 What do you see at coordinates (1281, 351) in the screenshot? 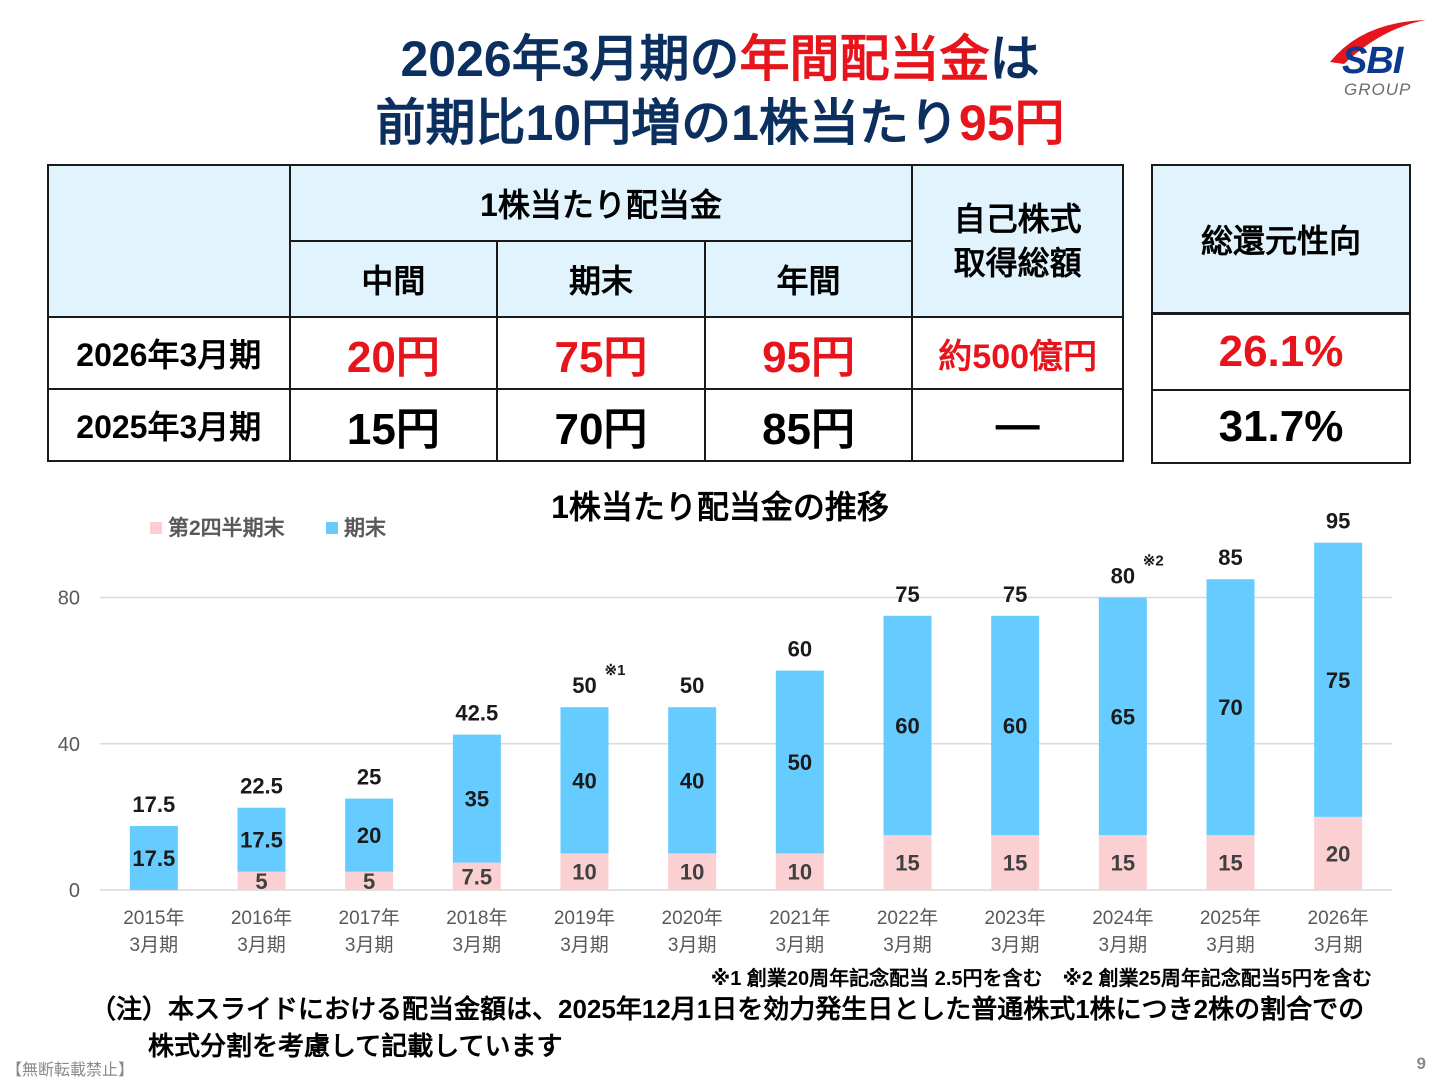
I see `payout-value: 26.1%` at bounding box center [1281, 351].